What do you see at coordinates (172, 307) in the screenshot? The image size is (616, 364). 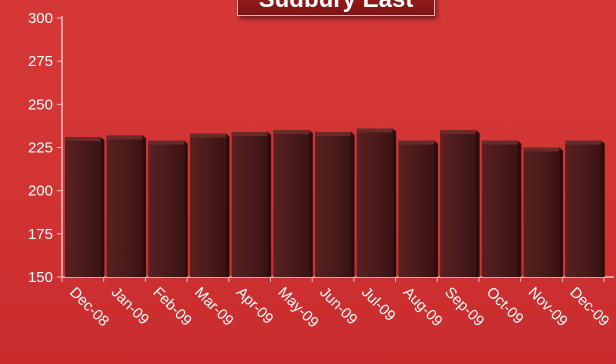 I see `x-tick-label: Feb-09` at bounding box center [172, 307].